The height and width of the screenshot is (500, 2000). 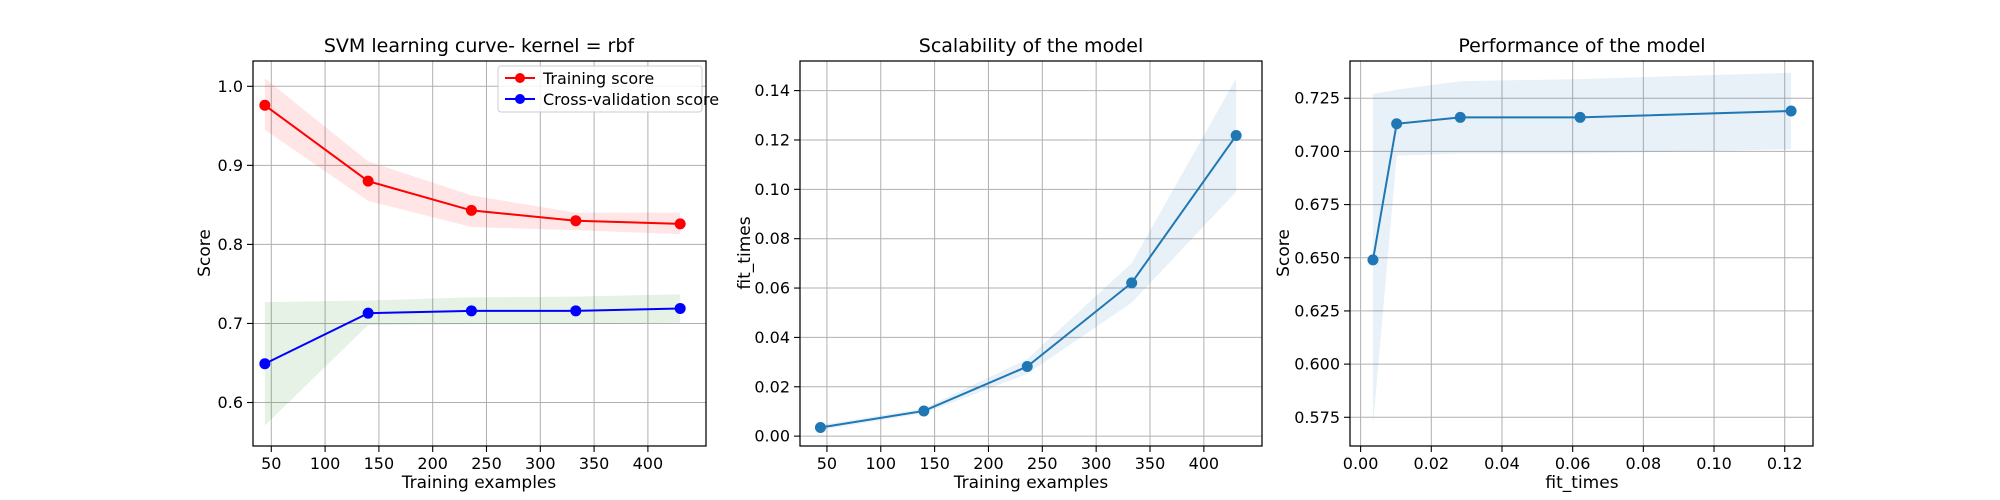 I want to click on y-tick-label: 0.600, so click(x=1317, y=364).